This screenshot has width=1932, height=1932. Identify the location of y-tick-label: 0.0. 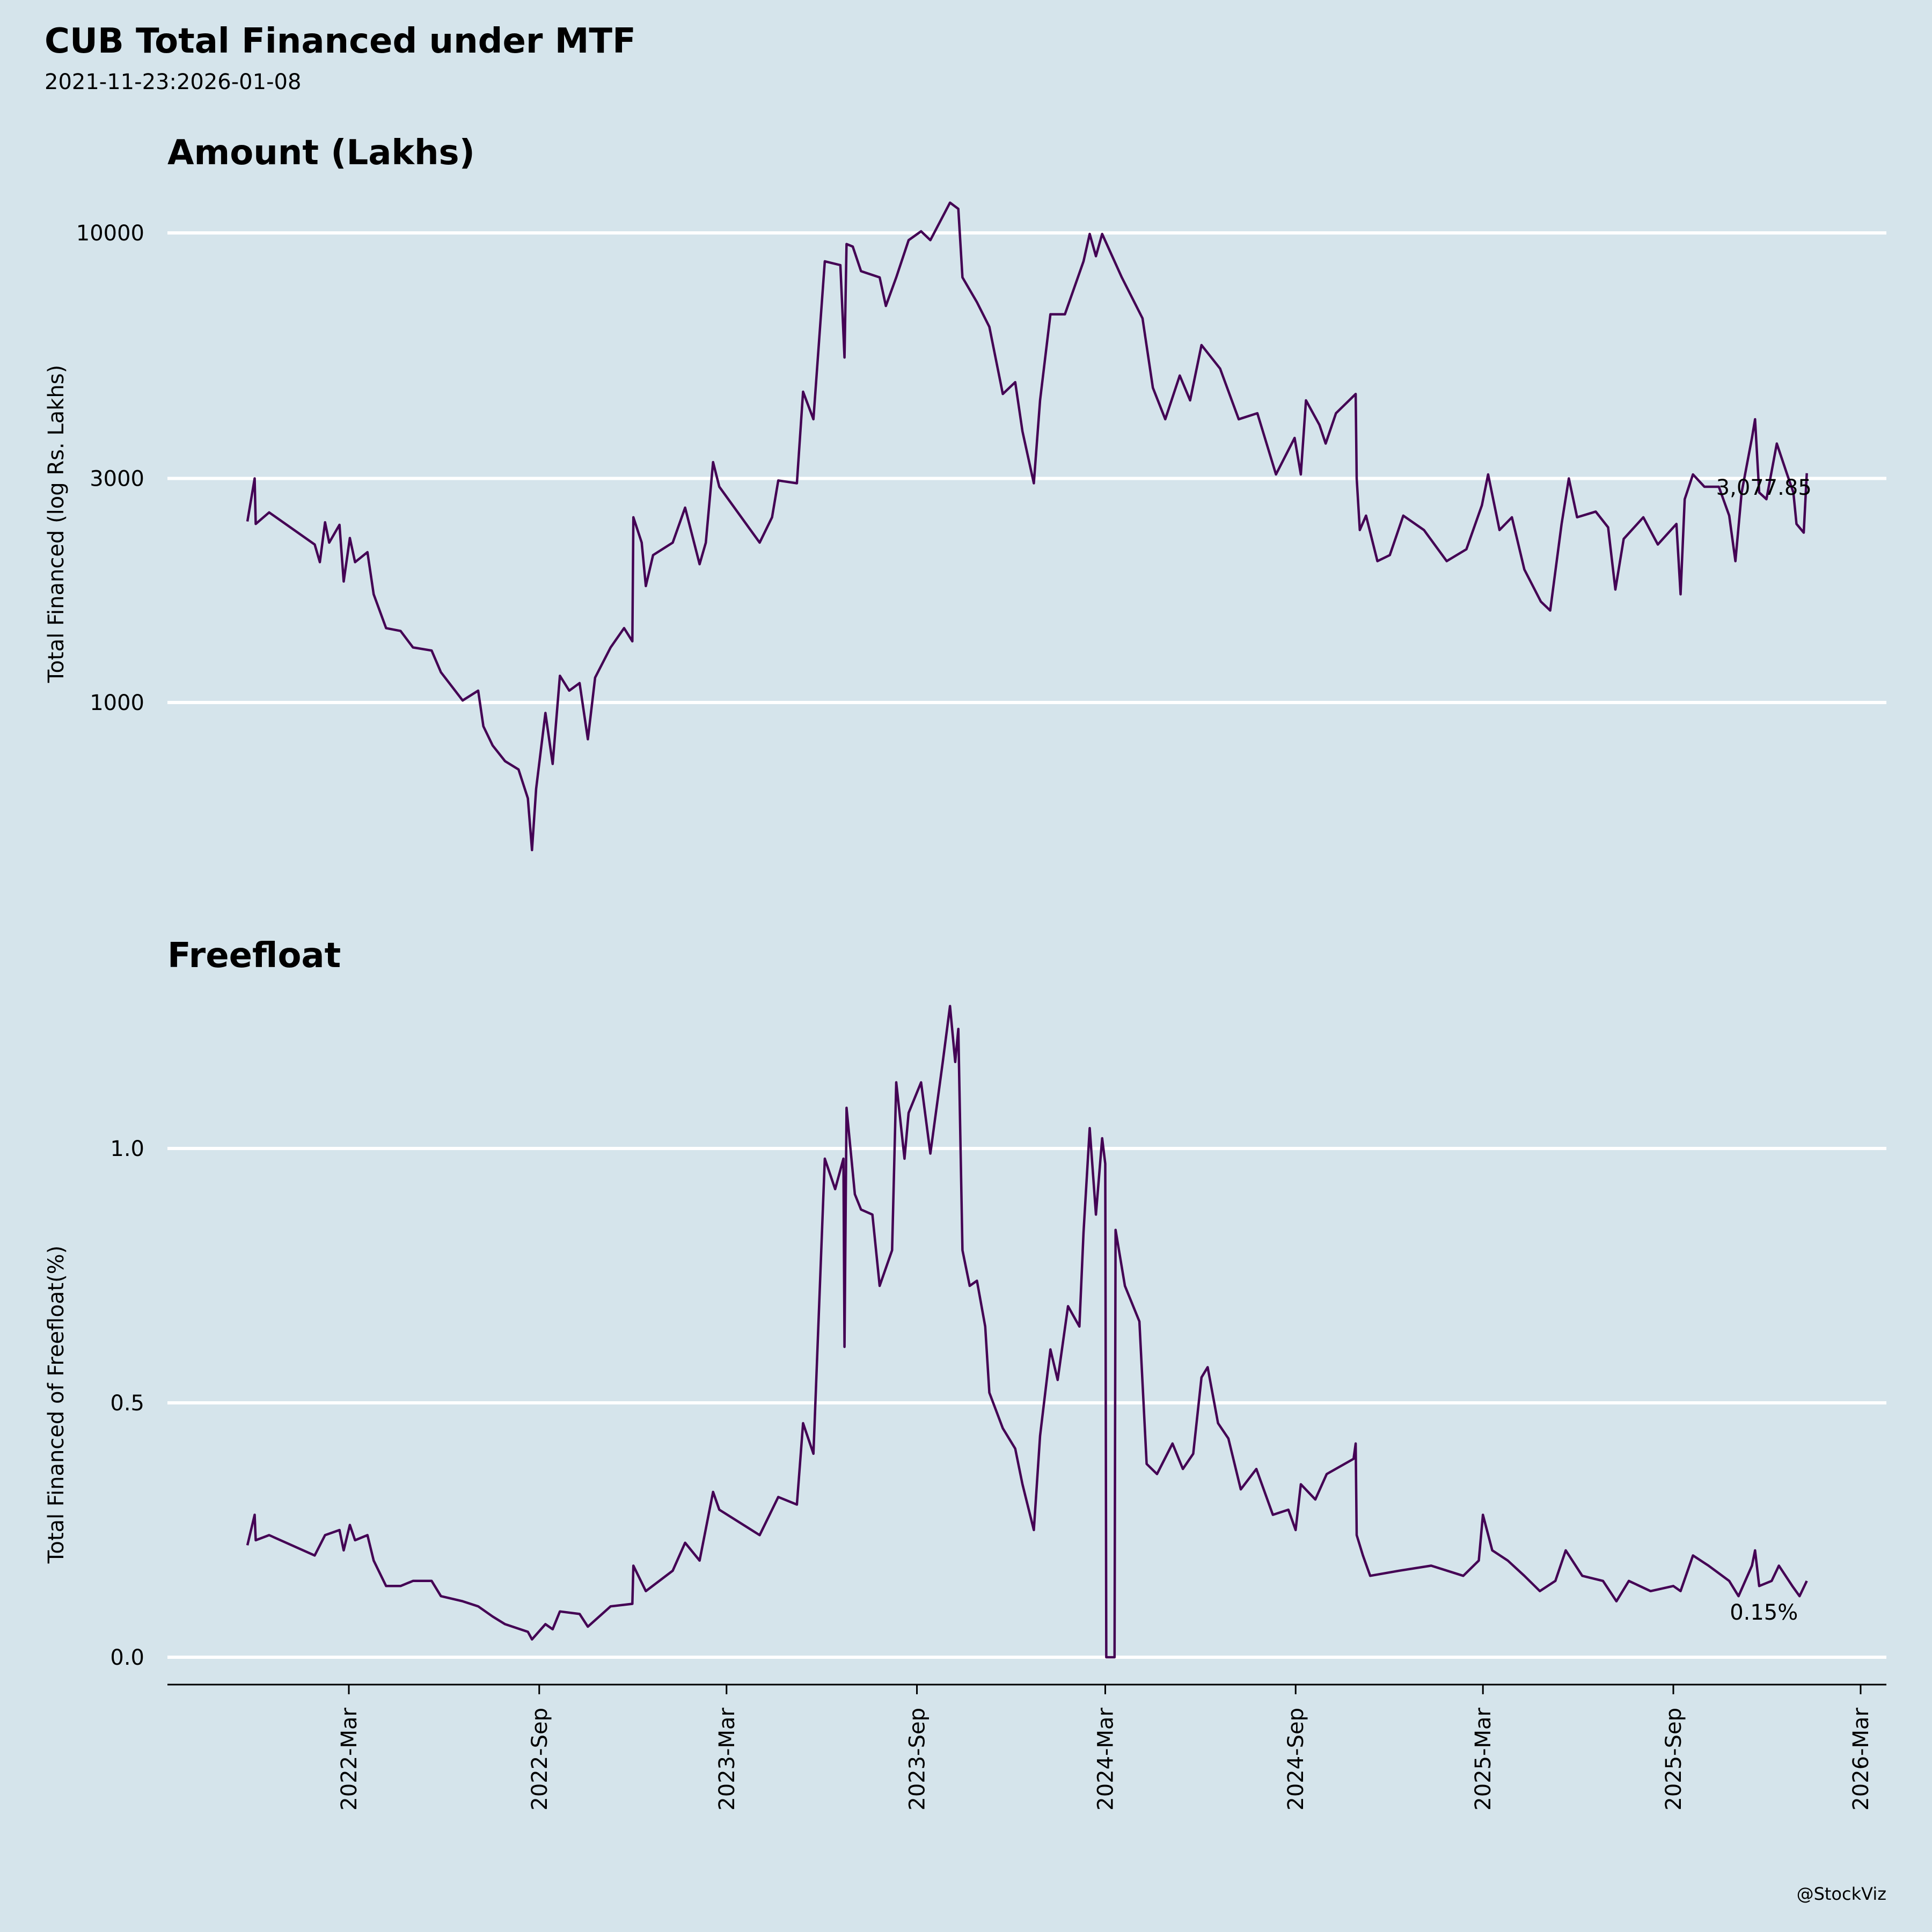
(127, 1657).